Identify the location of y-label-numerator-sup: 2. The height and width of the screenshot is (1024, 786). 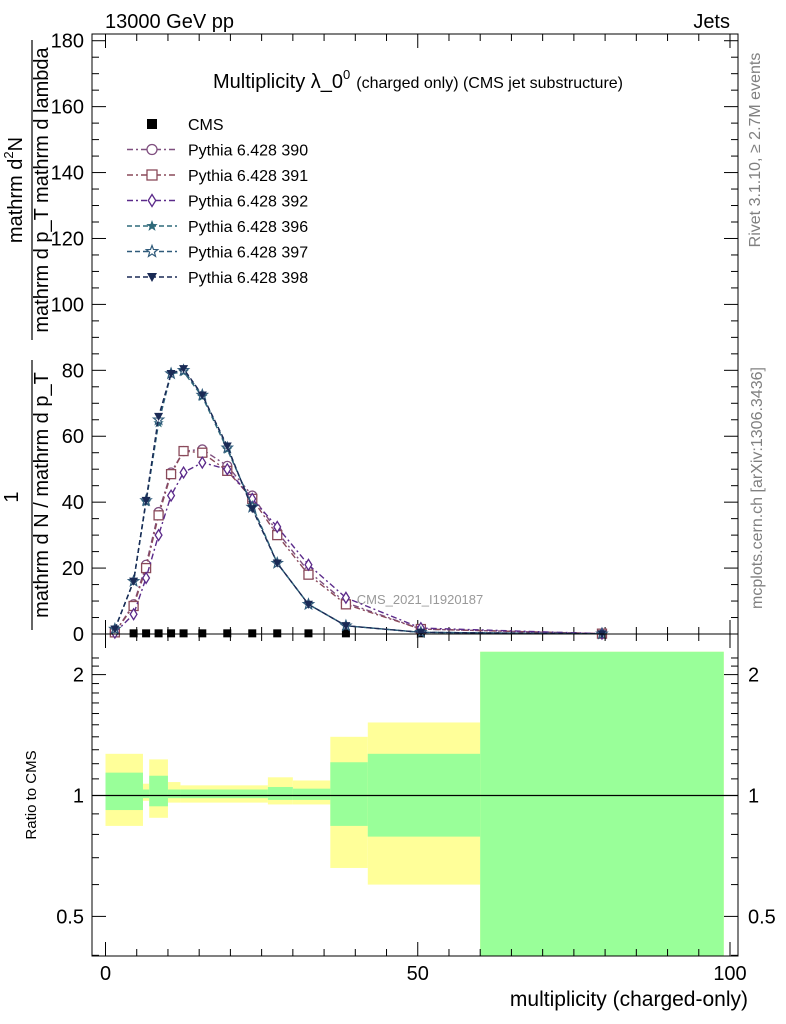
(8, 154).